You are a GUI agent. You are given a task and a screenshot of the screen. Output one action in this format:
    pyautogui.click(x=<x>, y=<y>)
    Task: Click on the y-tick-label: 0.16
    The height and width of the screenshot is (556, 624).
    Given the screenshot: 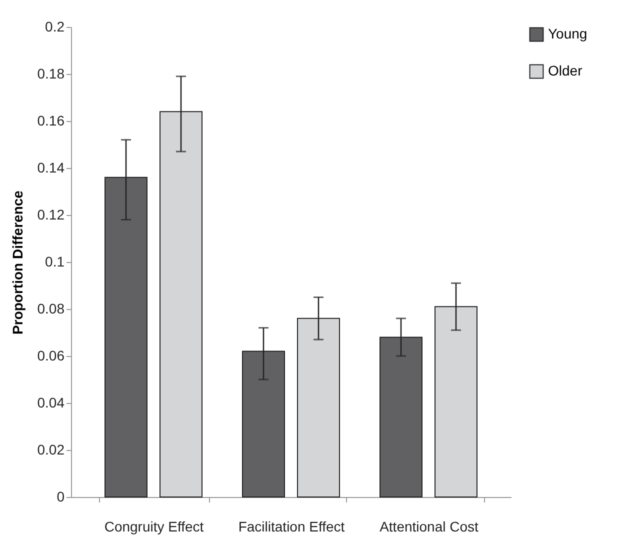 What is the action you would take?
    pyautogui.click(x=51, y=120)
    